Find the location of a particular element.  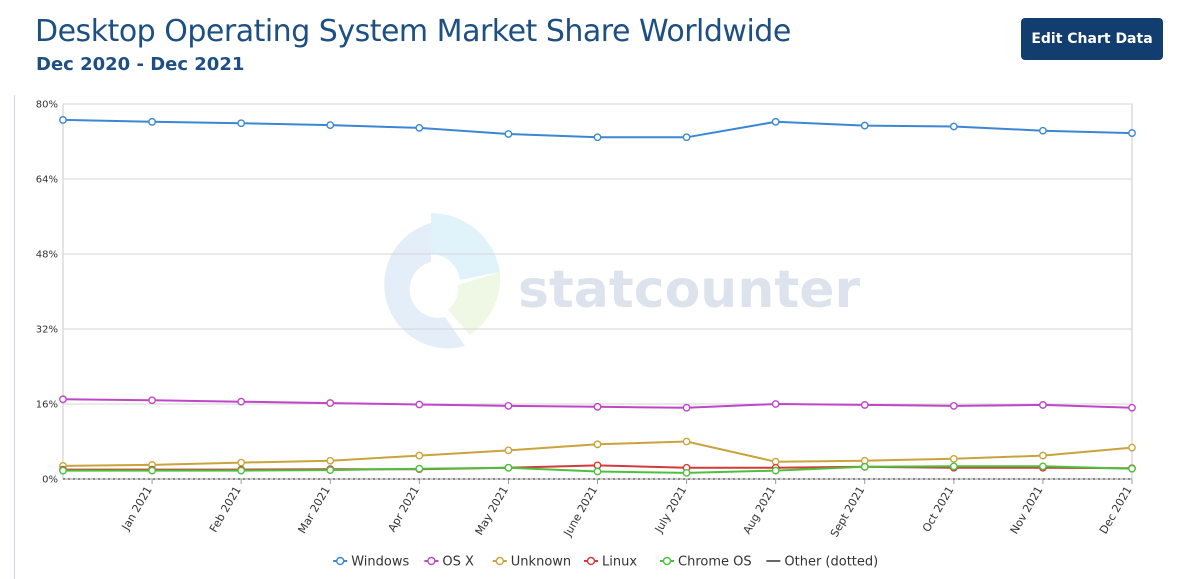

x-tick-label: May 2021 is located at coordinates (492, 510).